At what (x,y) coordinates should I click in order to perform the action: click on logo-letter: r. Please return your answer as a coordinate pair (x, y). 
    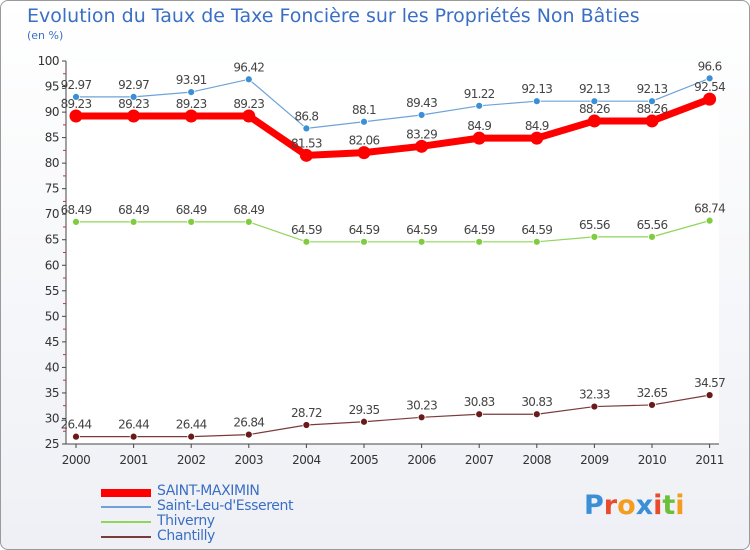
    Looking at the image, I should click on (610, 505).